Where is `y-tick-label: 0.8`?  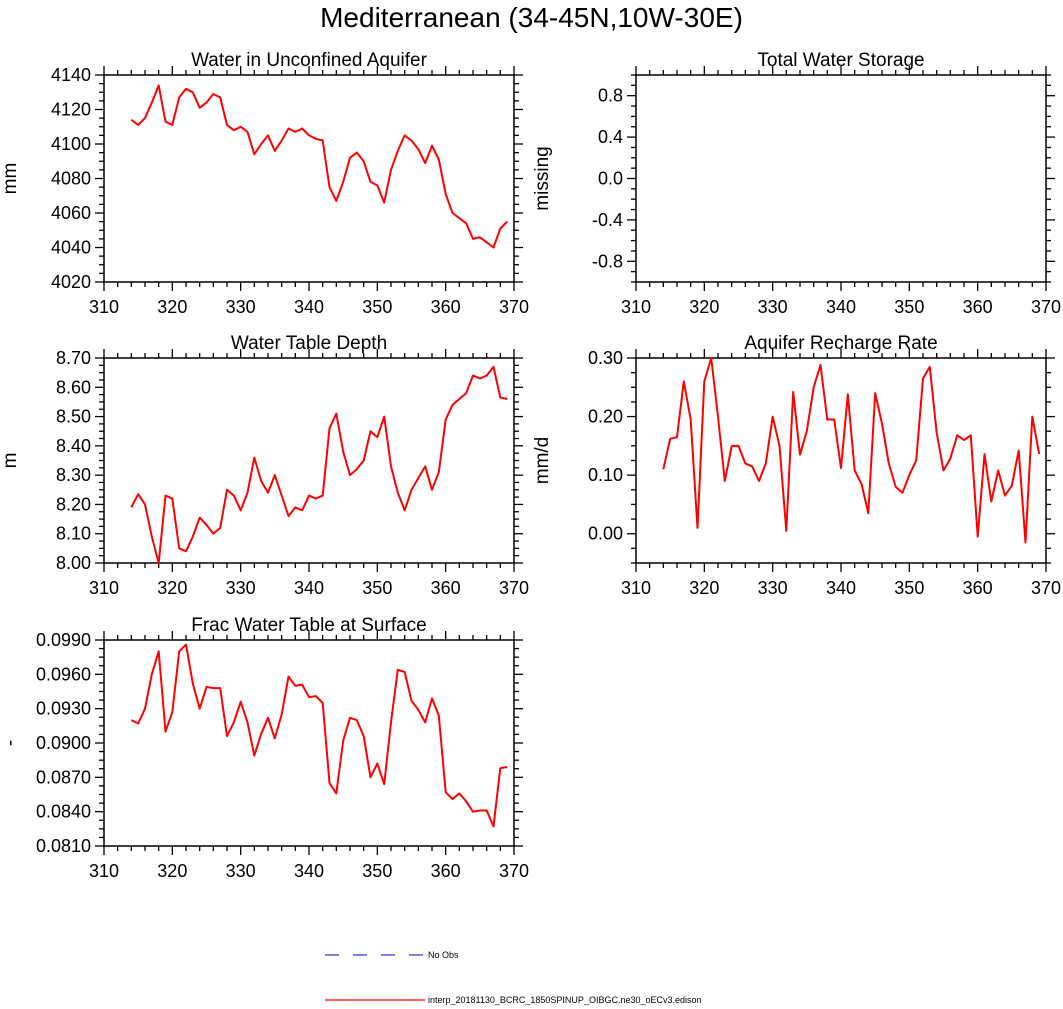 y-tick-label: 0.8 is located at coordinates (610, 96).